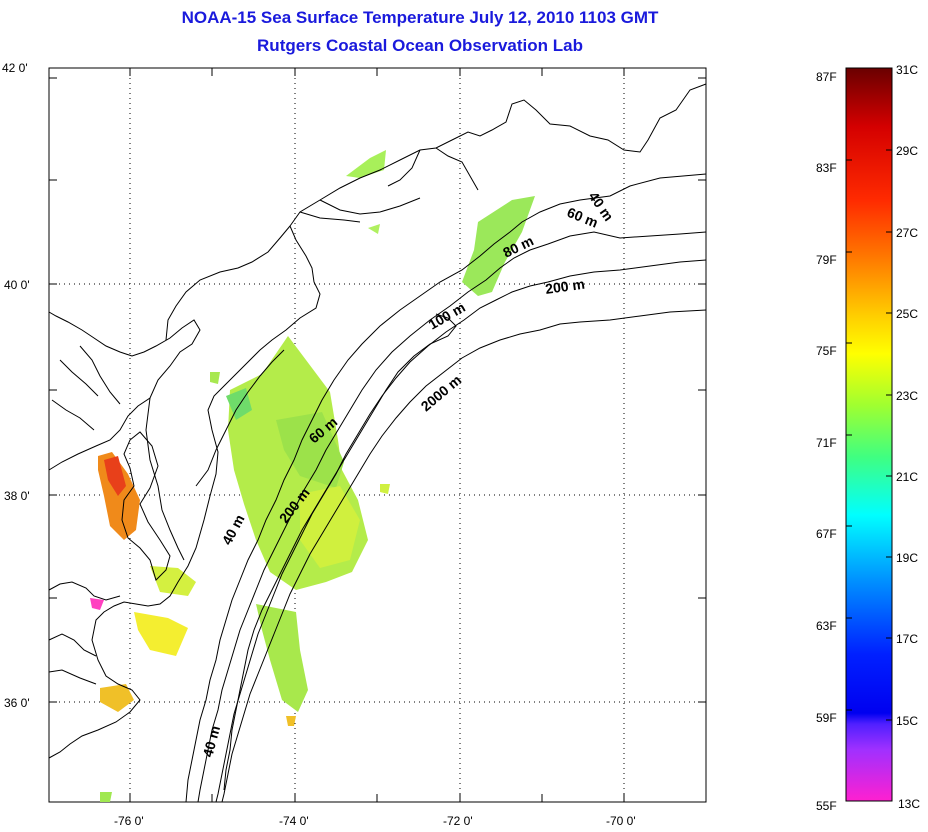  Describe the element at coordinates (907, 396) in the screenshot. I see `cbar-c-23: 23C` at that location.